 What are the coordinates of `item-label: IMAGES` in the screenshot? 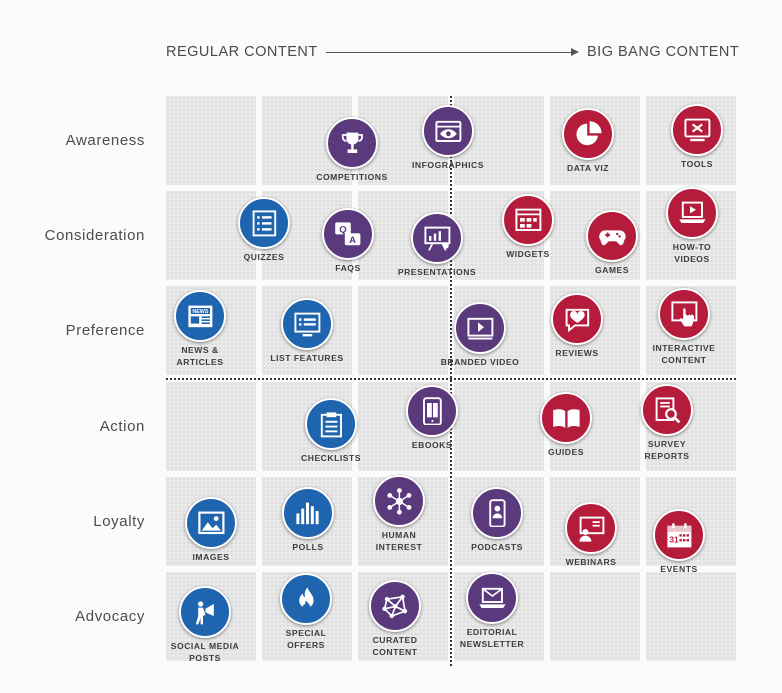 It's located at (211, 558).